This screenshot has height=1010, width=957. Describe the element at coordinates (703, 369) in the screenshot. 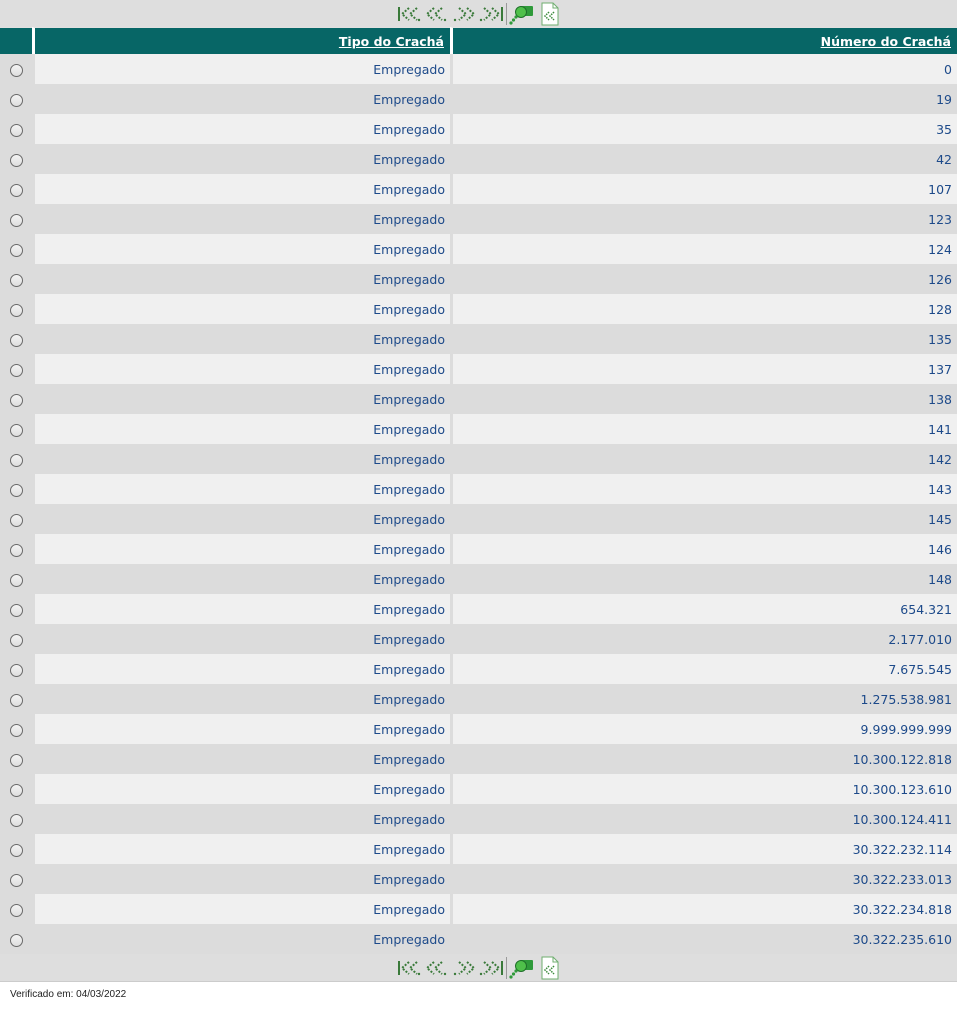

I see `cell-numero: 137` at that location.